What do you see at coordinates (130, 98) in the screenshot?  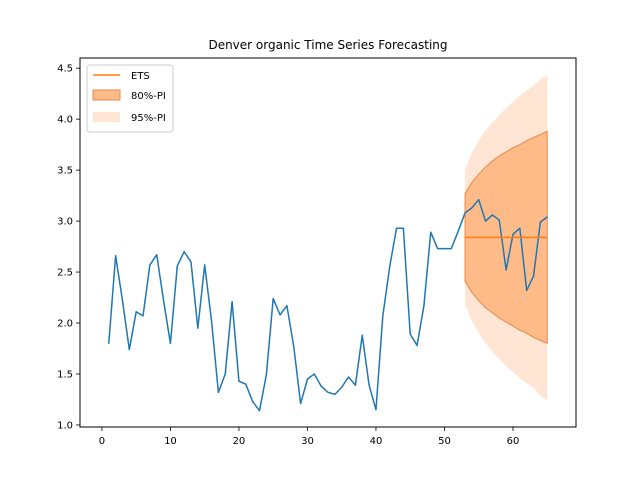 I see `legend: ETS 80%-PI 95%-PI` at bounding box center [130, 98].